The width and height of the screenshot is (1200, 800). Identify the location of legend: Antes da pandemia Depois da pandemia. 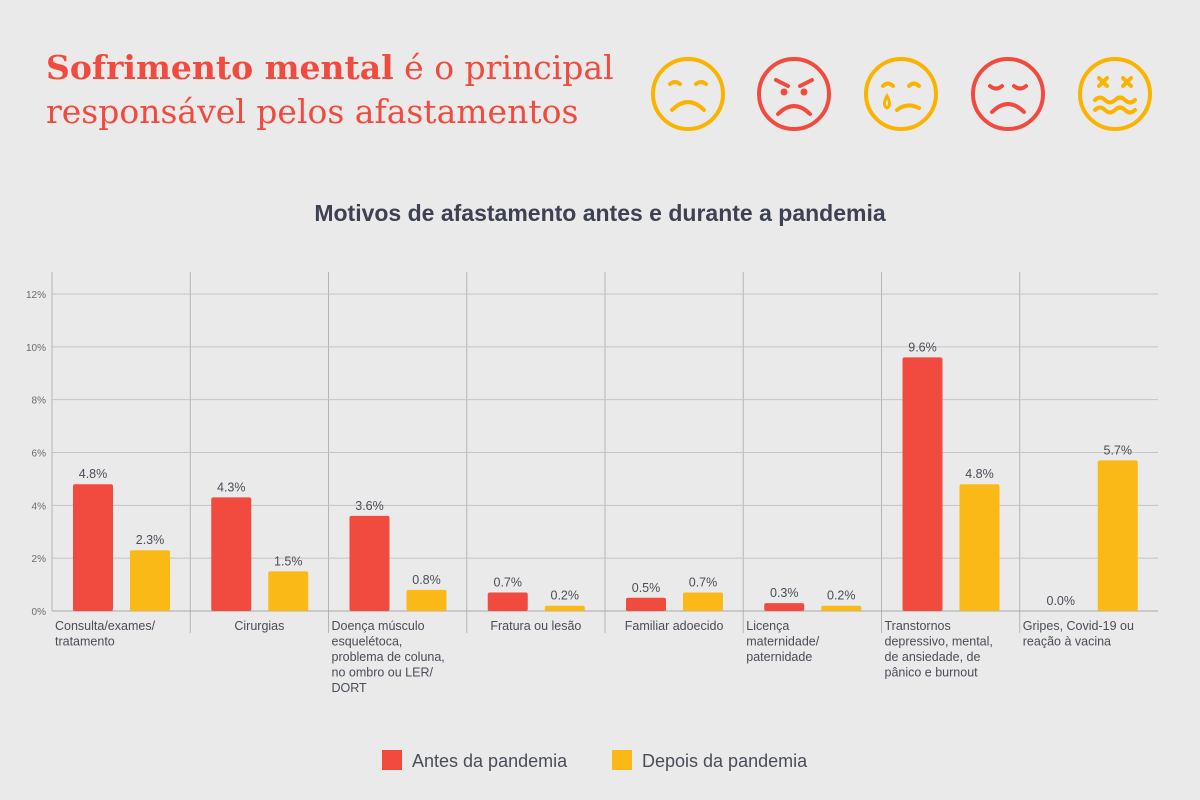
(600, 761).